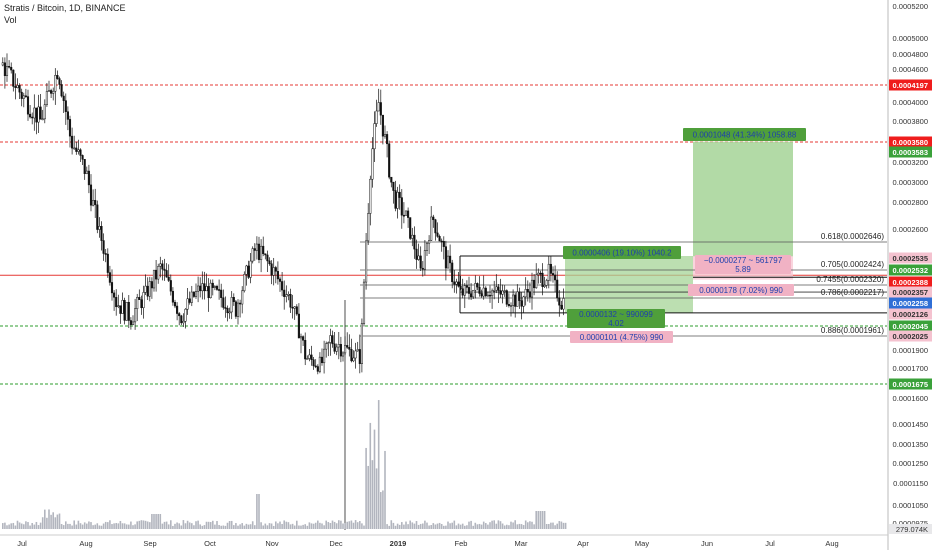  Describe the element at coordinates (85, 543) in the screenshot. I see `time-tick: Aug` at that location.